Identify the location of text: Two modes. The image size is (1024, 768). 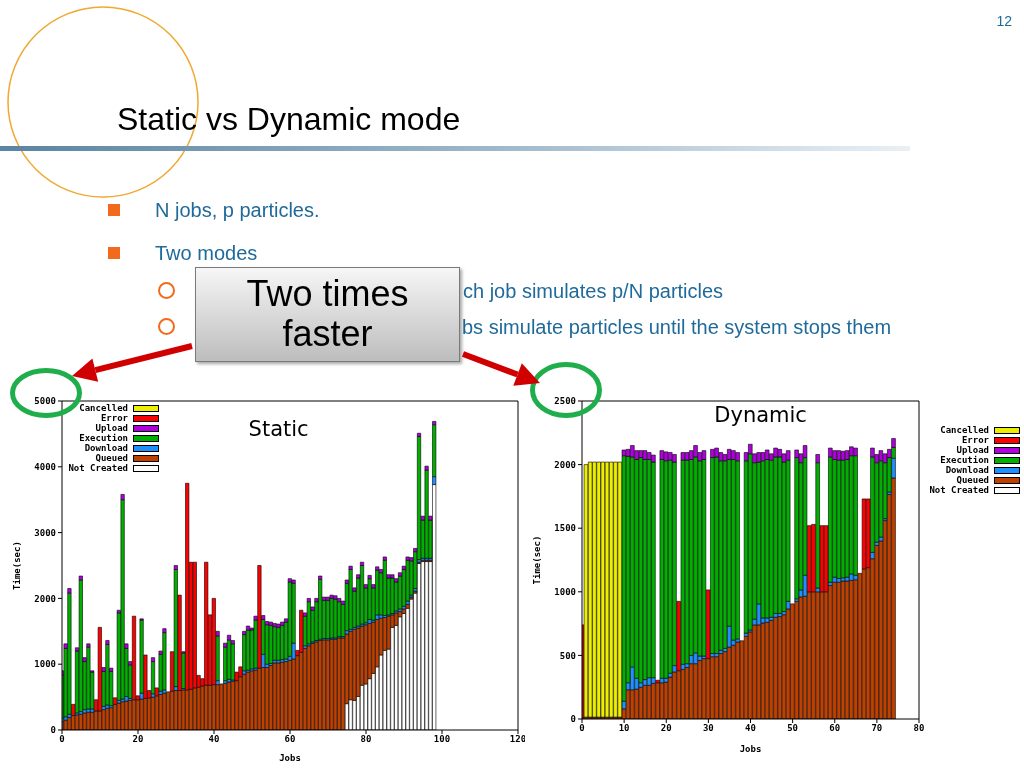
(206, 253).